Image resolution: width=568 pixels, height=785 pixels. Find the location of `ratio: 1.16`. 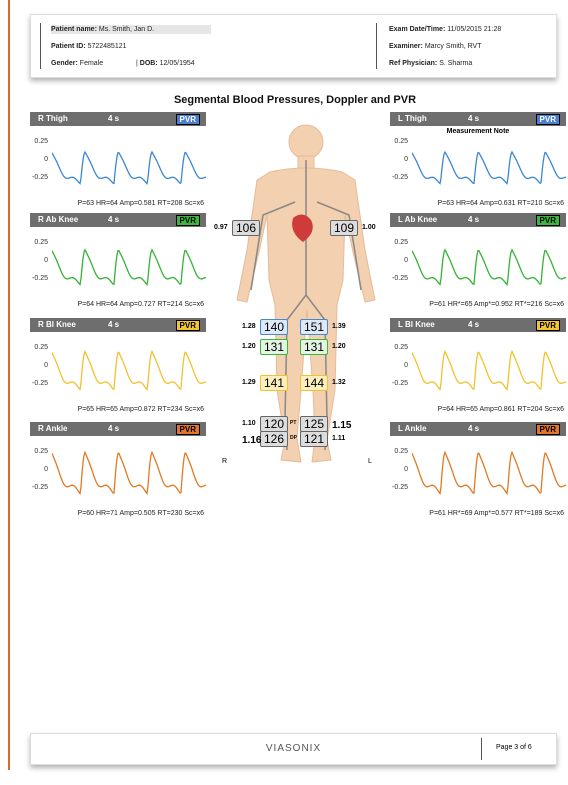

ratio: 1.16 is located at coordinates (252, 440).